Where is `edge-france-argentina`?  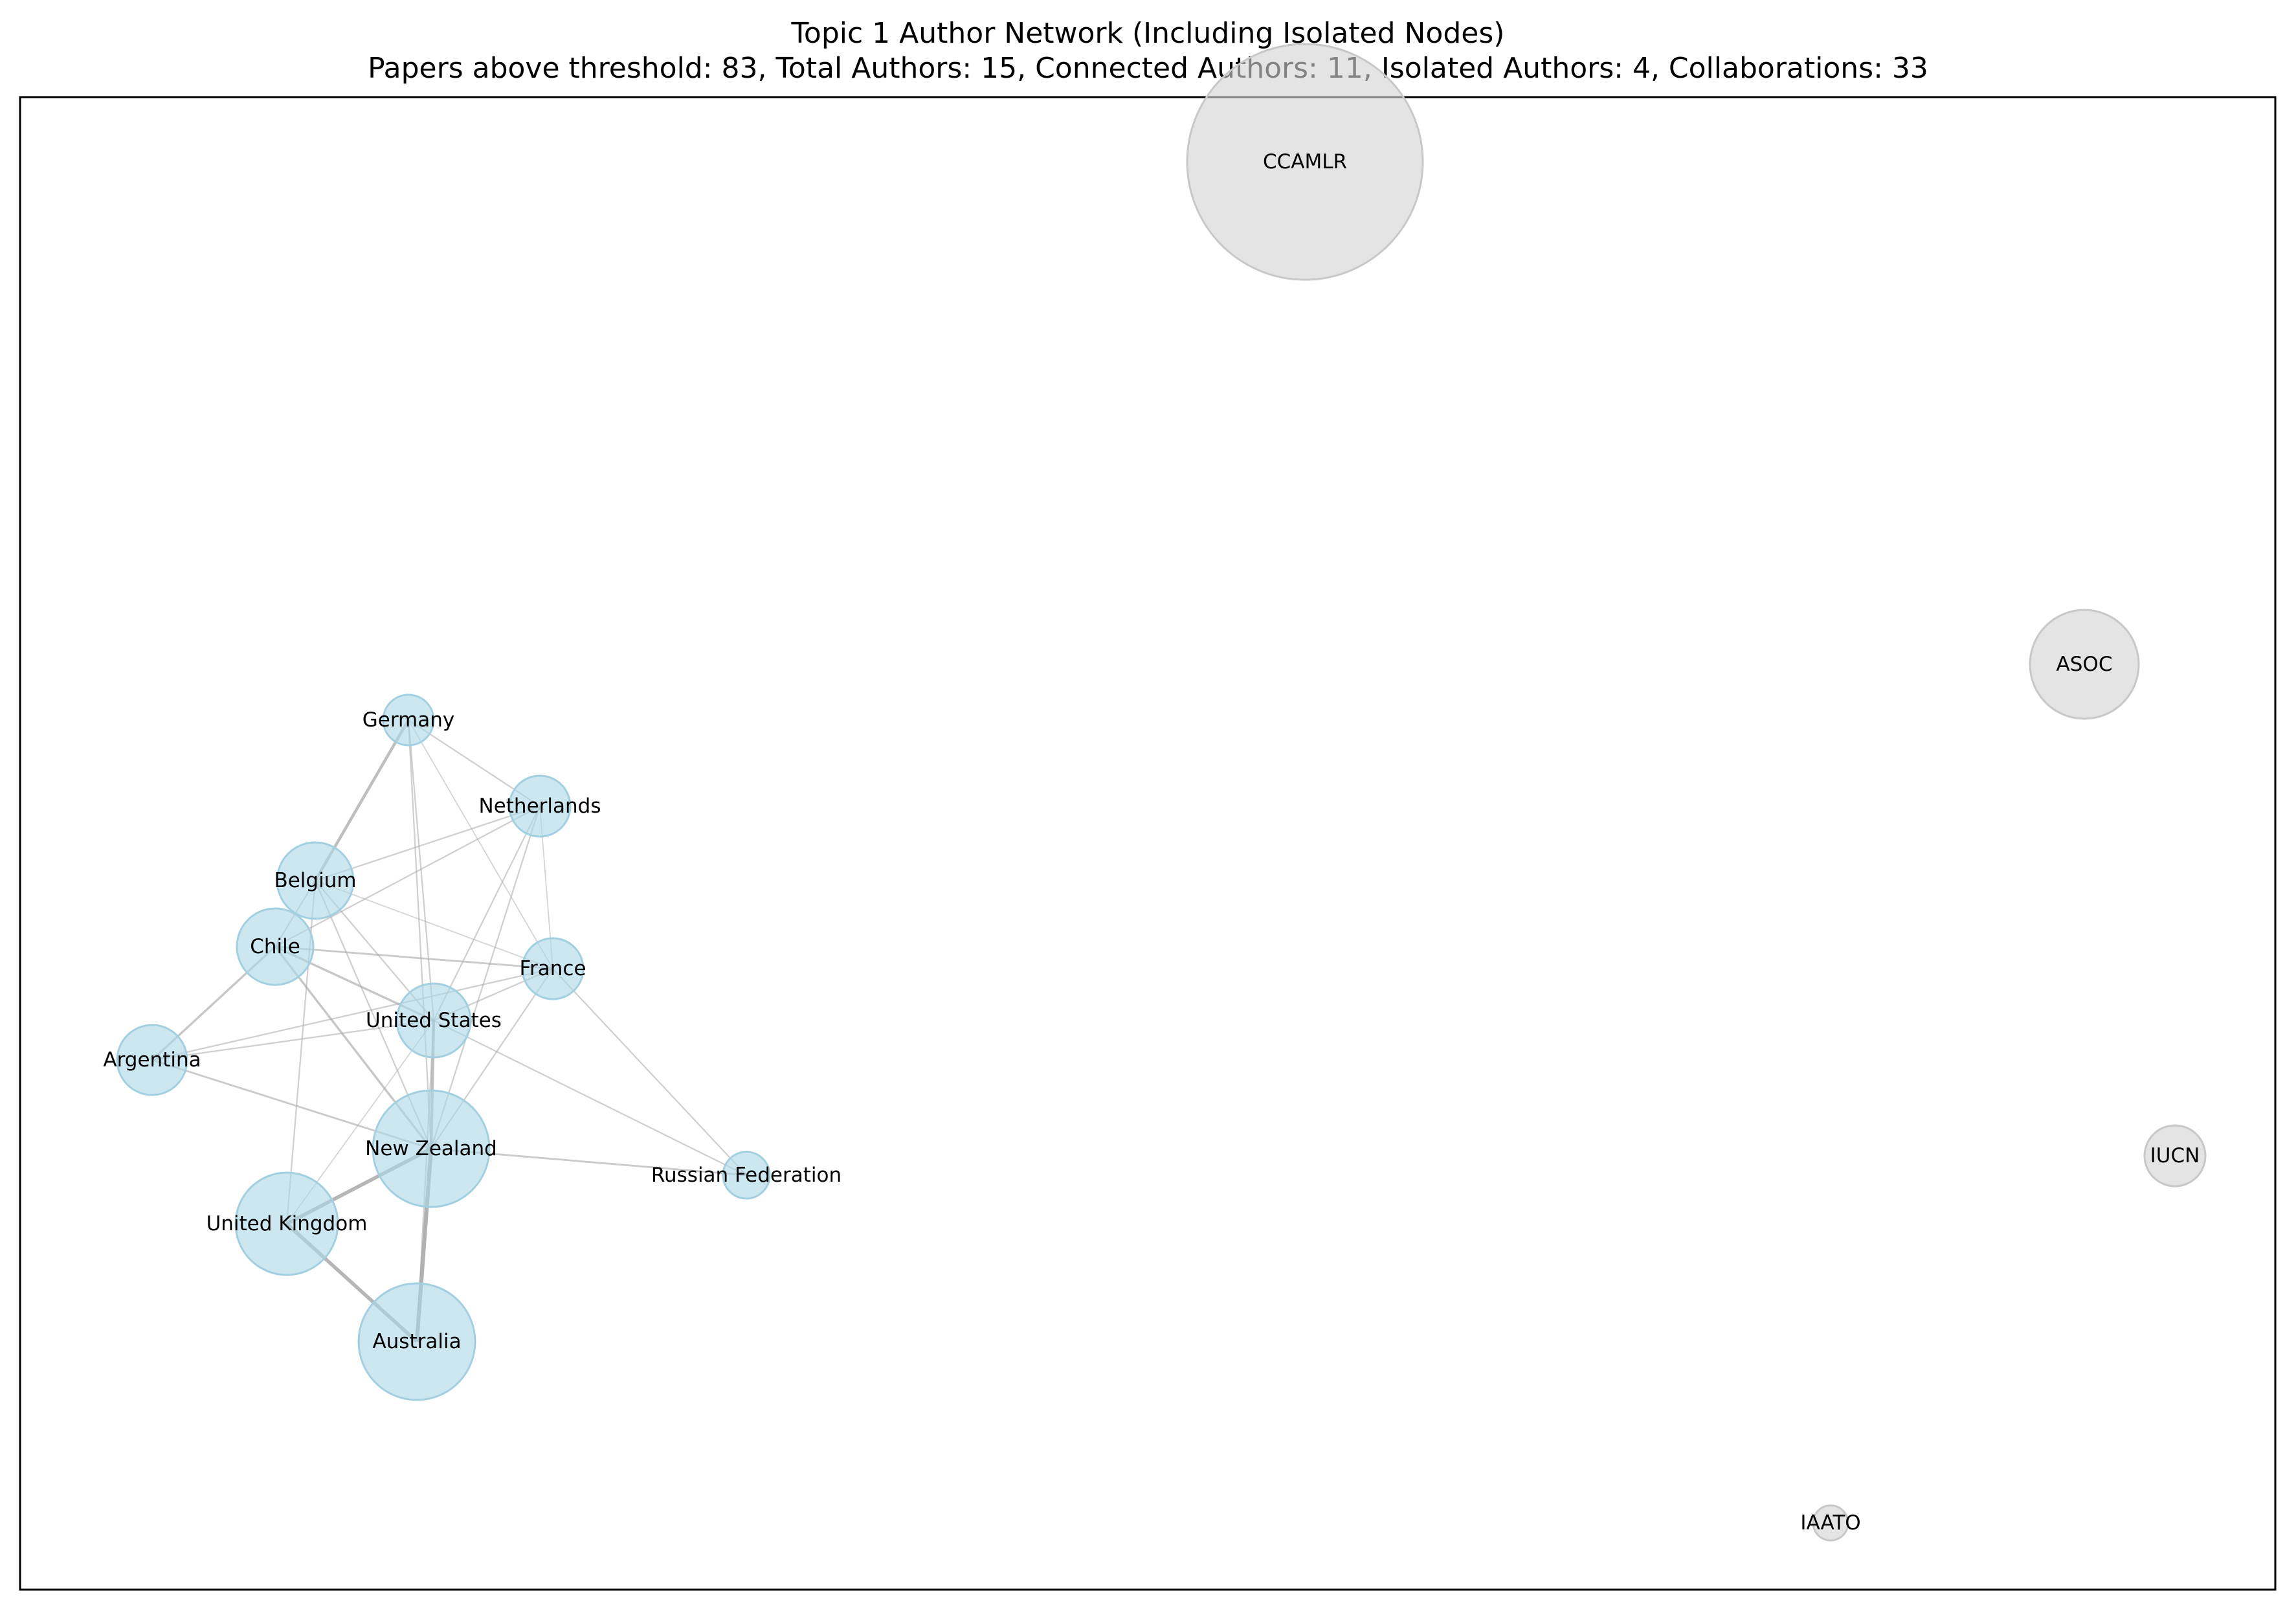
edge-france-argentina is located at coordinates (352, 1014).